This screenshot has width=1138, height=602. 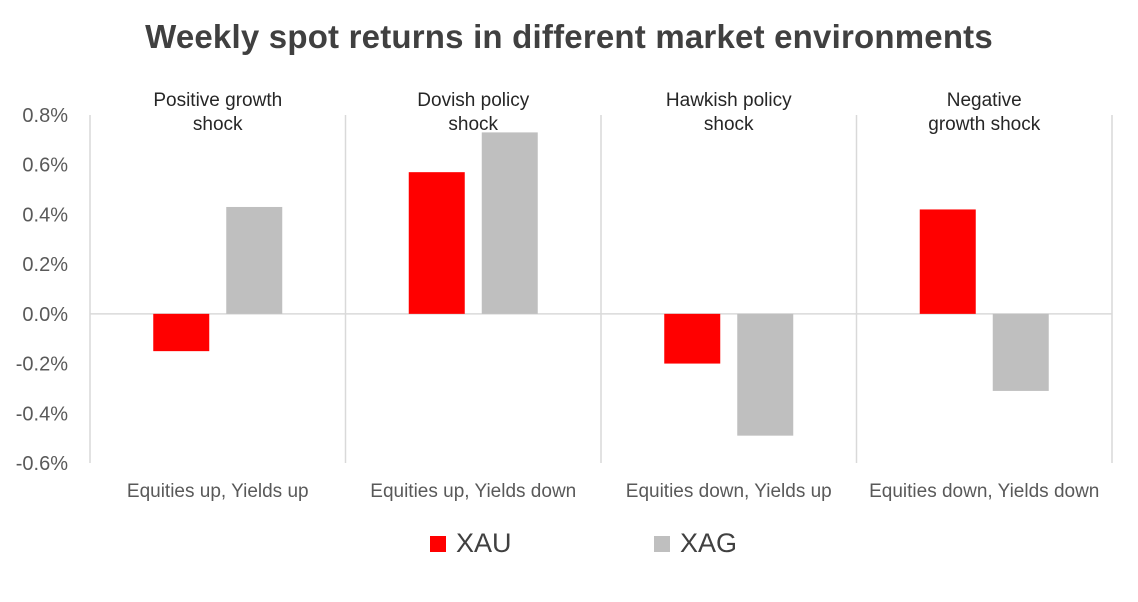 I want to click on legend-item-xau: XAU, so click(x=471, y=543).